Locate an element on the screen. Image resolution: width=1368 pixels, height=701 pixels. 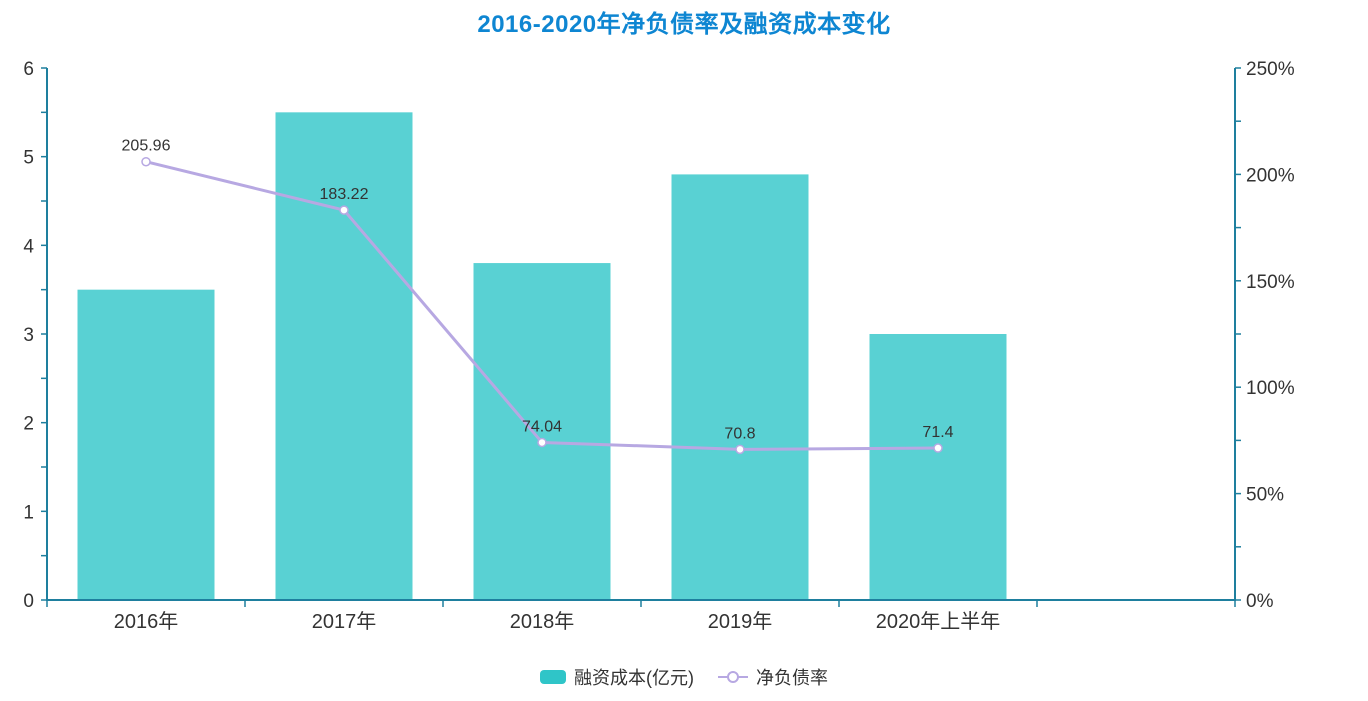
right-axis-label: 100% is located at coordinates (1270, 388).